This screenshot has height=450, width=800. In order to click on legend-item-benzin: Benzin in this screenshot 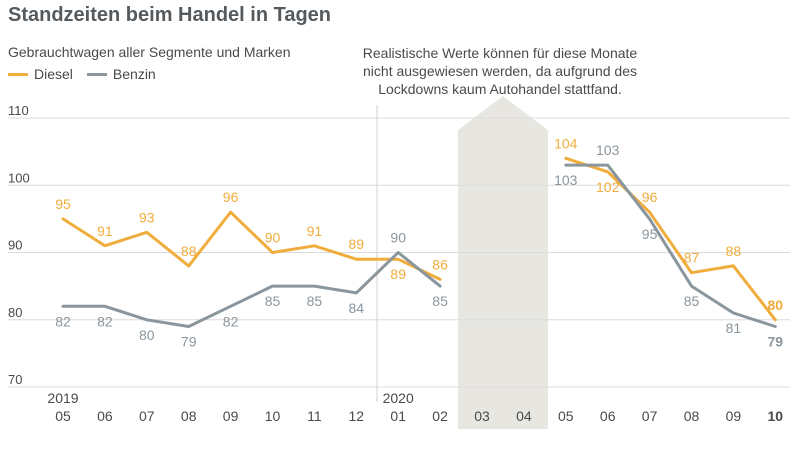, I will do `click(121, 74)`.